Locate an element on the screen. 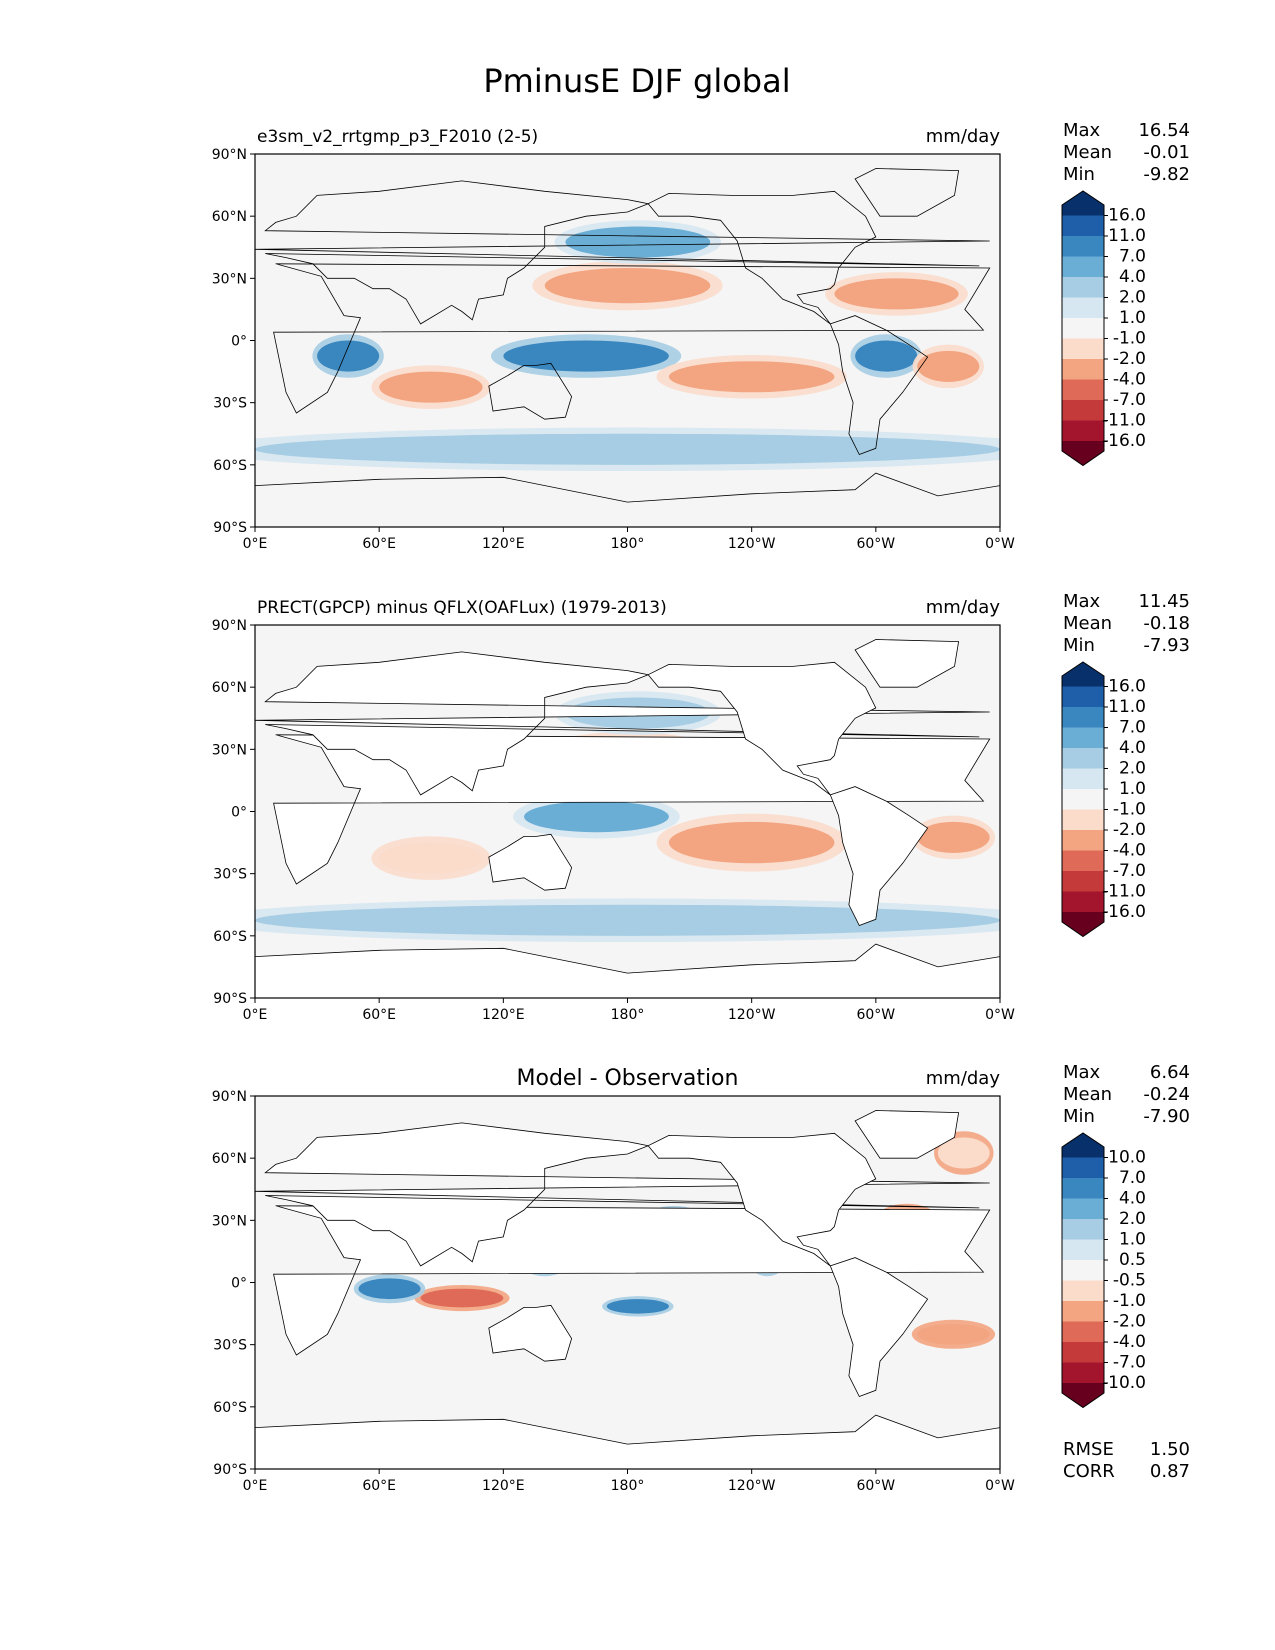  metric-label: RMSE is located at coordinates (1088, 1449).